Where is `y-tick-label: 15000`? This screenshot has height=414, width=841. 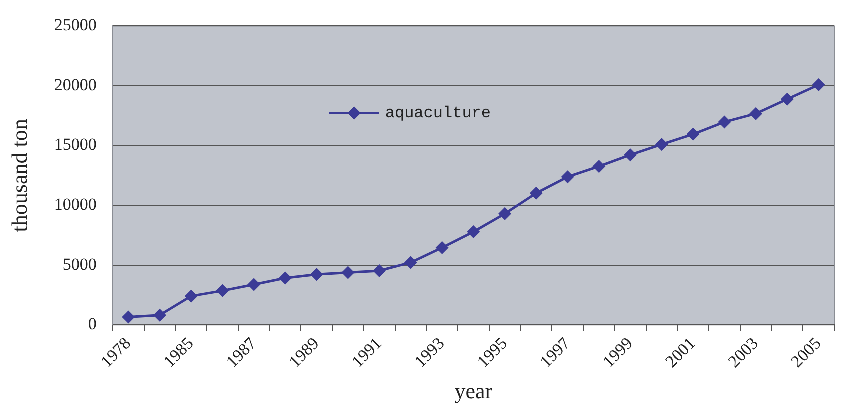 y-tick-label: 15000 is located at coordinates (75, 144).